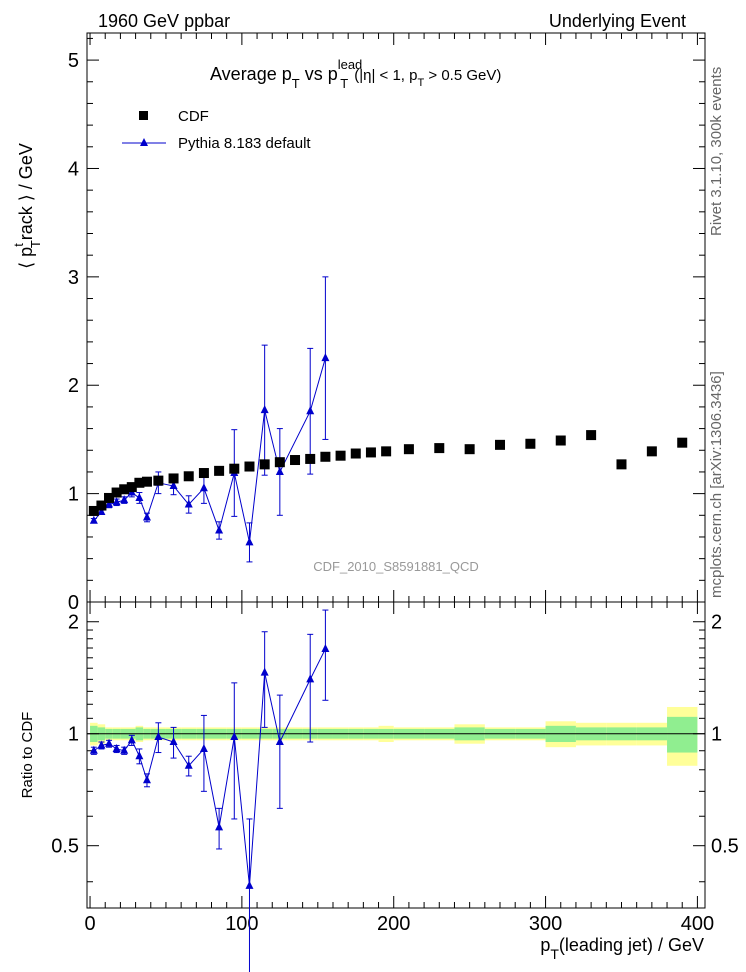  I want to click on main-y-axis-label: ⟨ pt Track ⟩ / GeV, so click(27, 206).